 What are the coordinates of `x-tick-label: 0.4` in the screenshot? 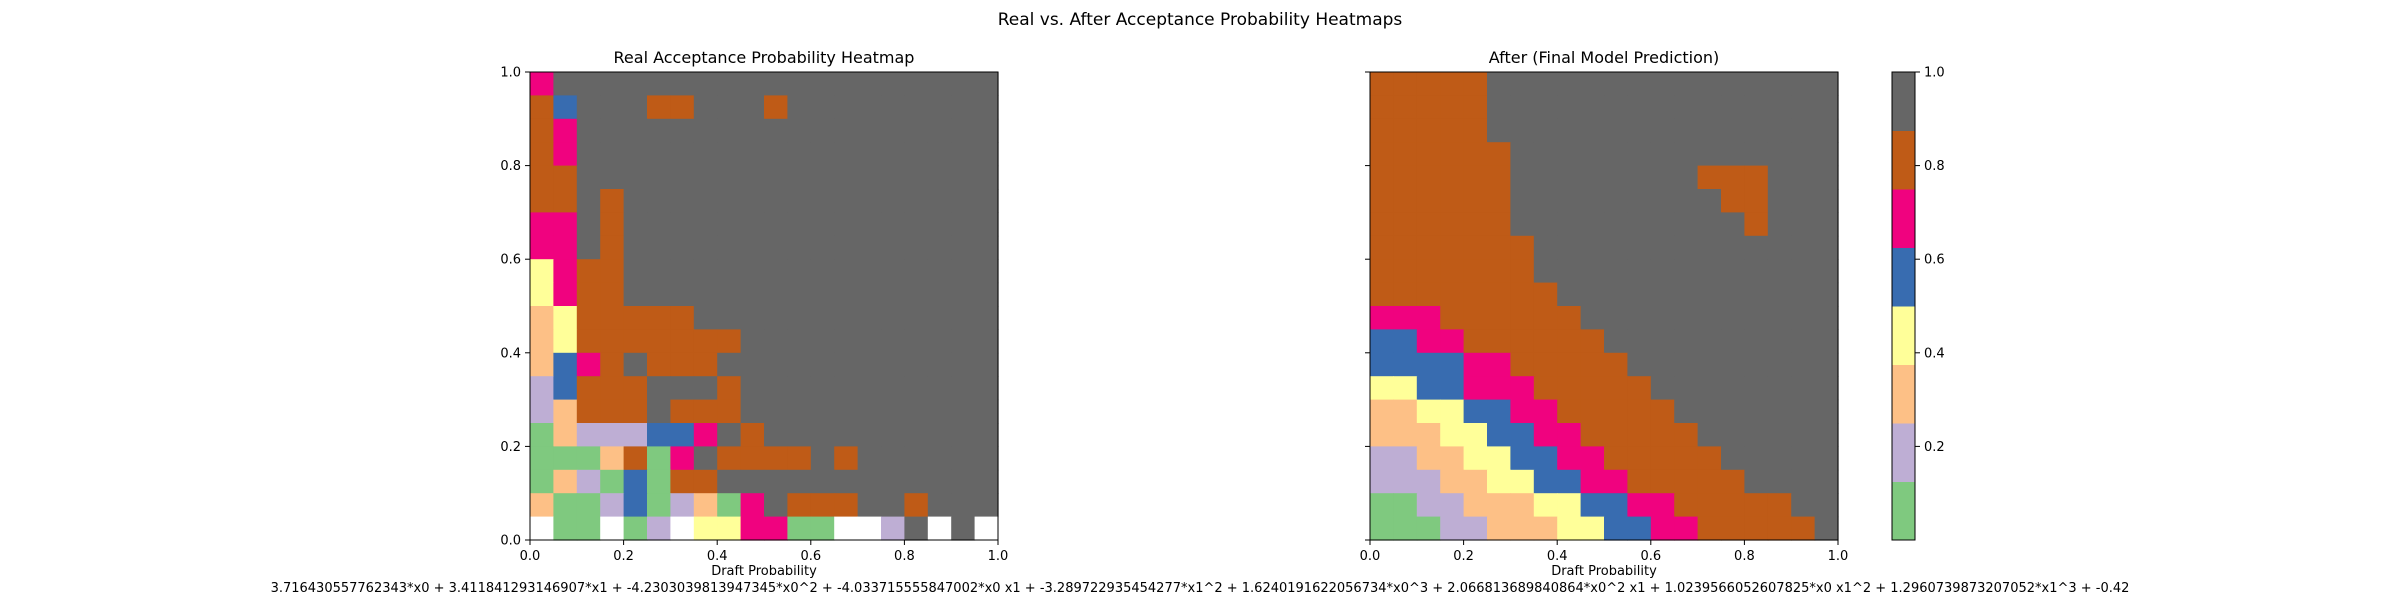 It's located at (1557, 556).